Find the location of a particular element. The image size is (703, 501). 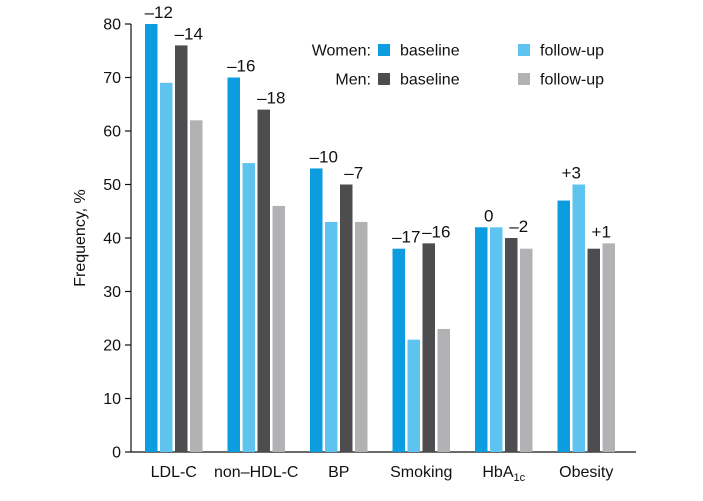

y-axis-ticks: 0 10 20 30 40 50 60 70 80 is located at coordinates (117, 239).